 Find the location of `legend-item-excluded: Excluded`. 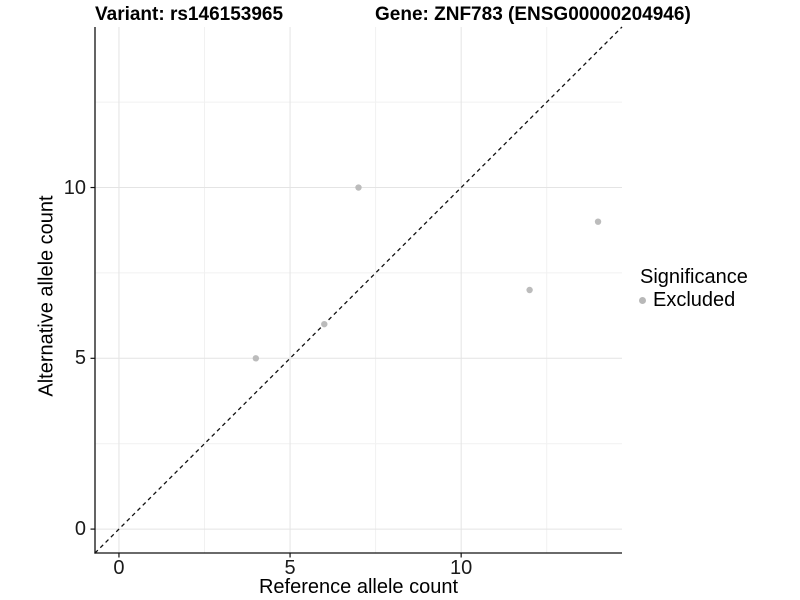

legend-item-excluded: Excluded is located at coordinates (693, 300).